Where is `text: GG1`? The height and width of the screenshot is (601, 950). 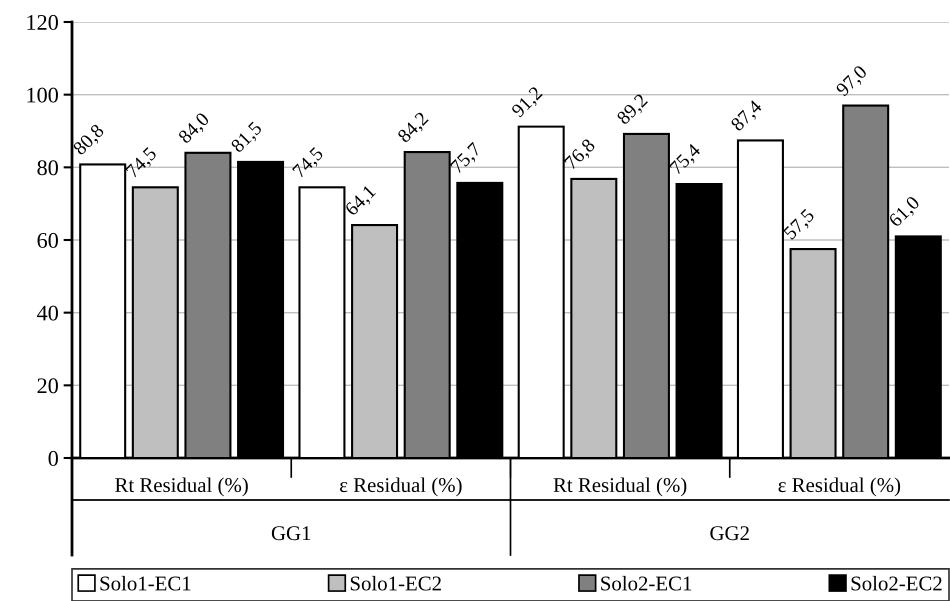 text: GG1 is located at coordinates (291, 533).